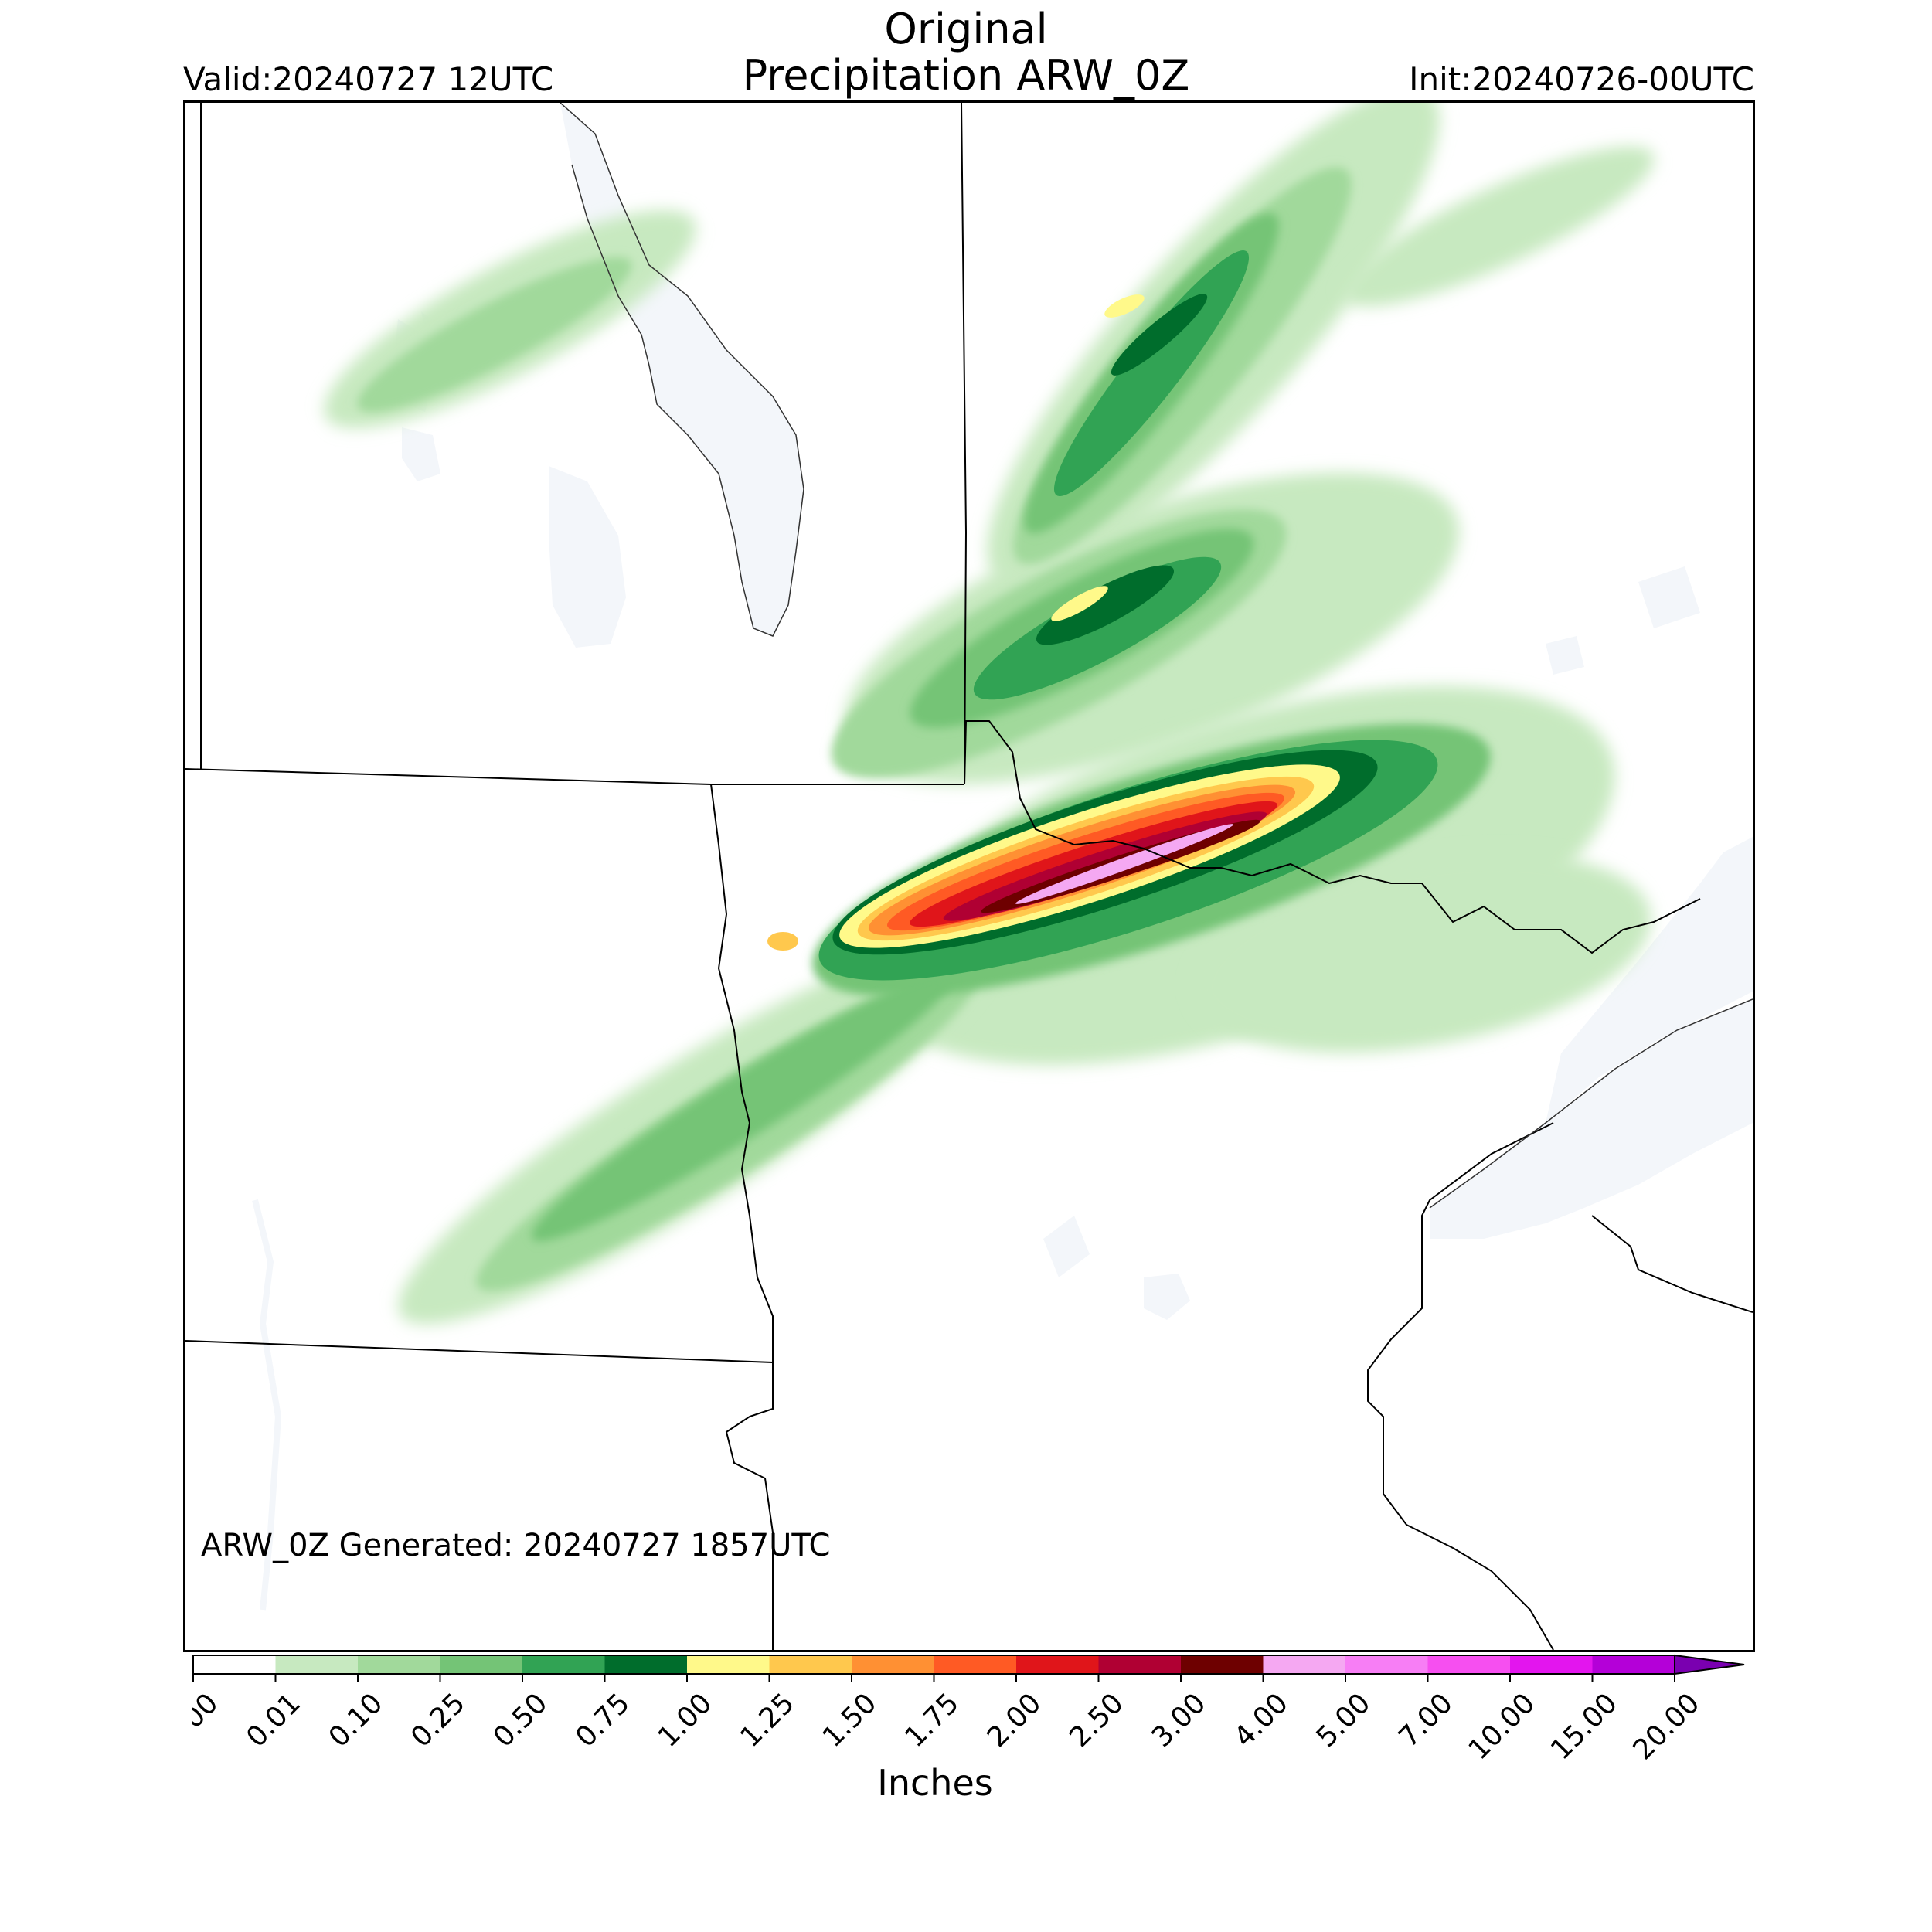 Image resolution: width=1932 pixels, height=1932 pixels. I want to click on init-time-label: Init:20240726-00UTC, so click(1582, 79).